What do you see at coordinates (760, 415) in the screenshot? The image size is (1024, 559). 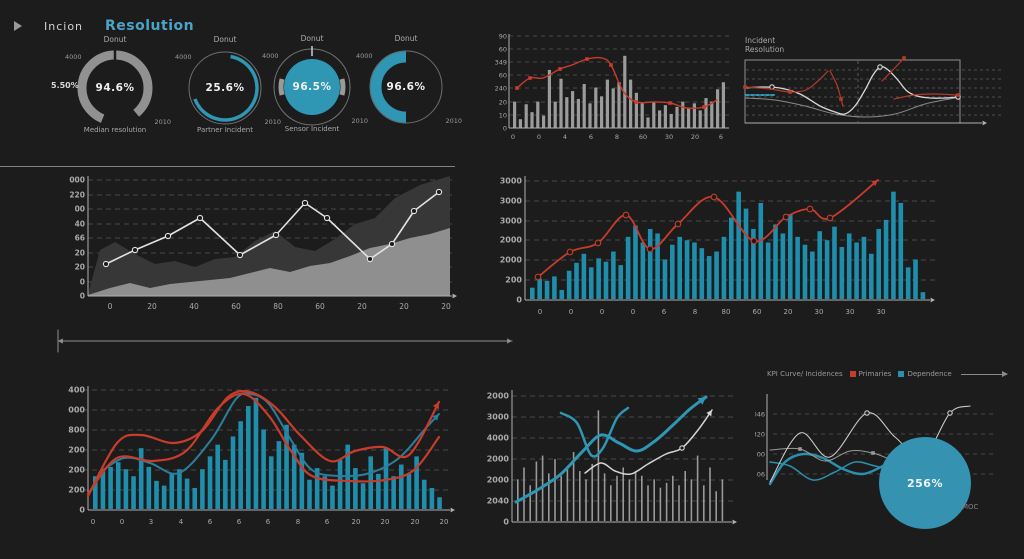 I see `svg-text: 046` at bounding box center [760, 415].